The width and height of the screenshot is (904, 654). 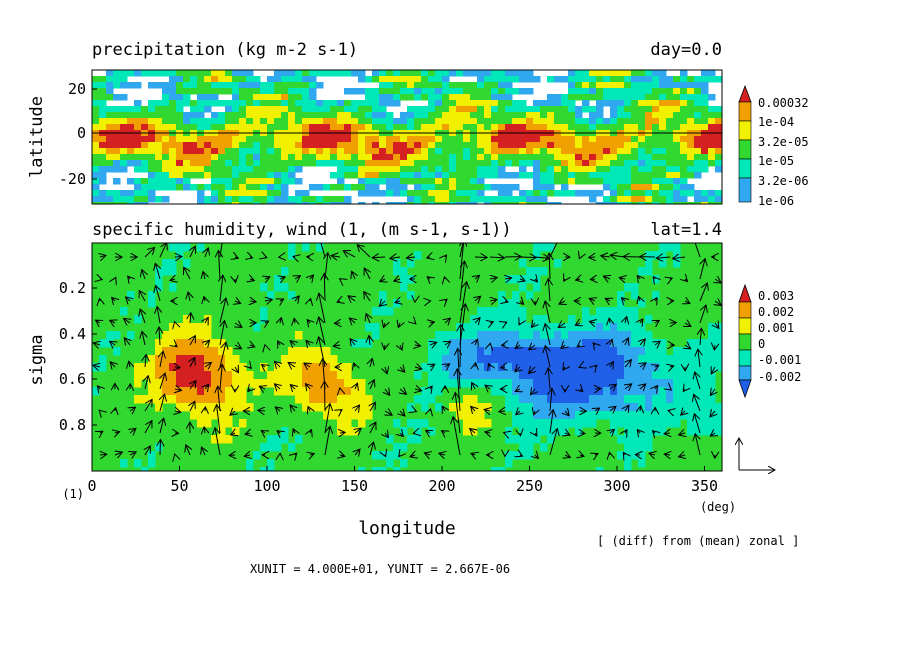 What do you see at coordinates (402, 480) in the screenshot?
I see `panel2-xticks: 0 50 100 150 200 250 300 350` at bounding box center [402, 480].